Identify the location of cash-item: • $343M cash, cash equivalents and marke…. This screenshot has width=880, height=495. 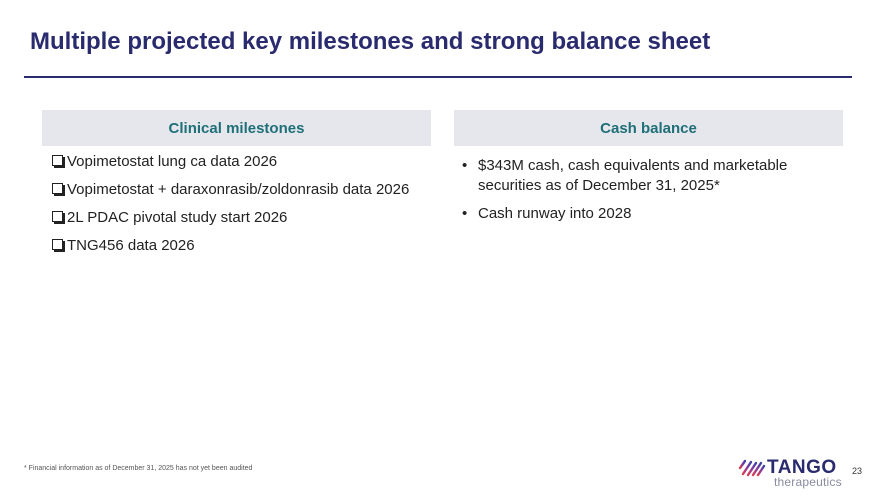
(647, 176).